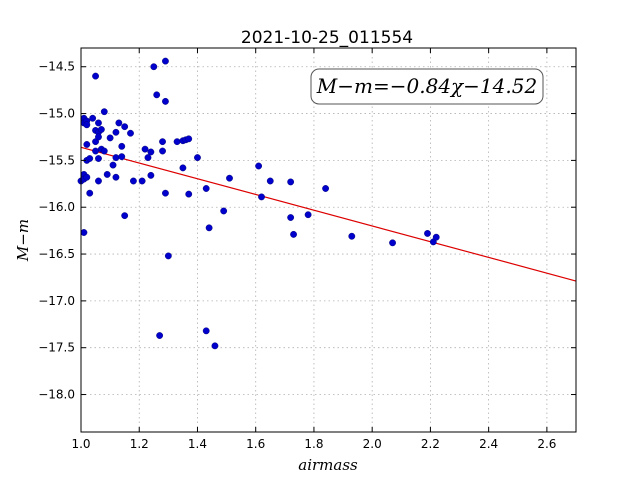 The image size is (640, 480). What do you see at coordinates (139, 444) in the screenshot?
I see `x-tick-label: 1.2` at bounding box center [139, 444].